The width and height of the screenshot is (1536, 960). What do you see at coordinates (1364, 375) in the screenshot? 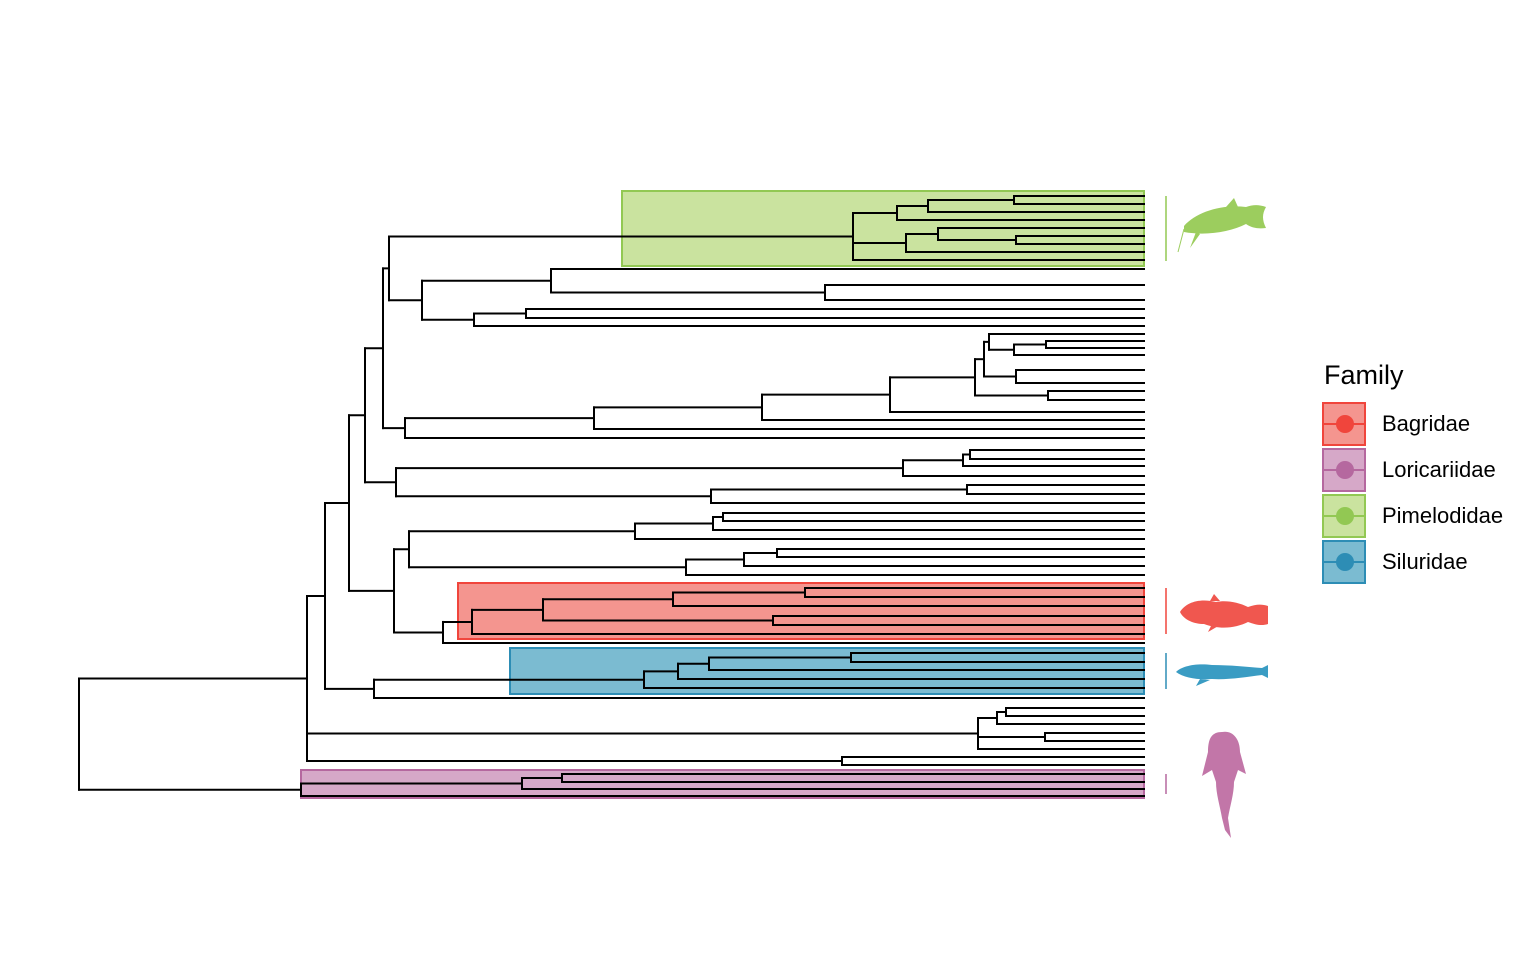
I see `legend-title: Family` at bounding box center [1364, 375].